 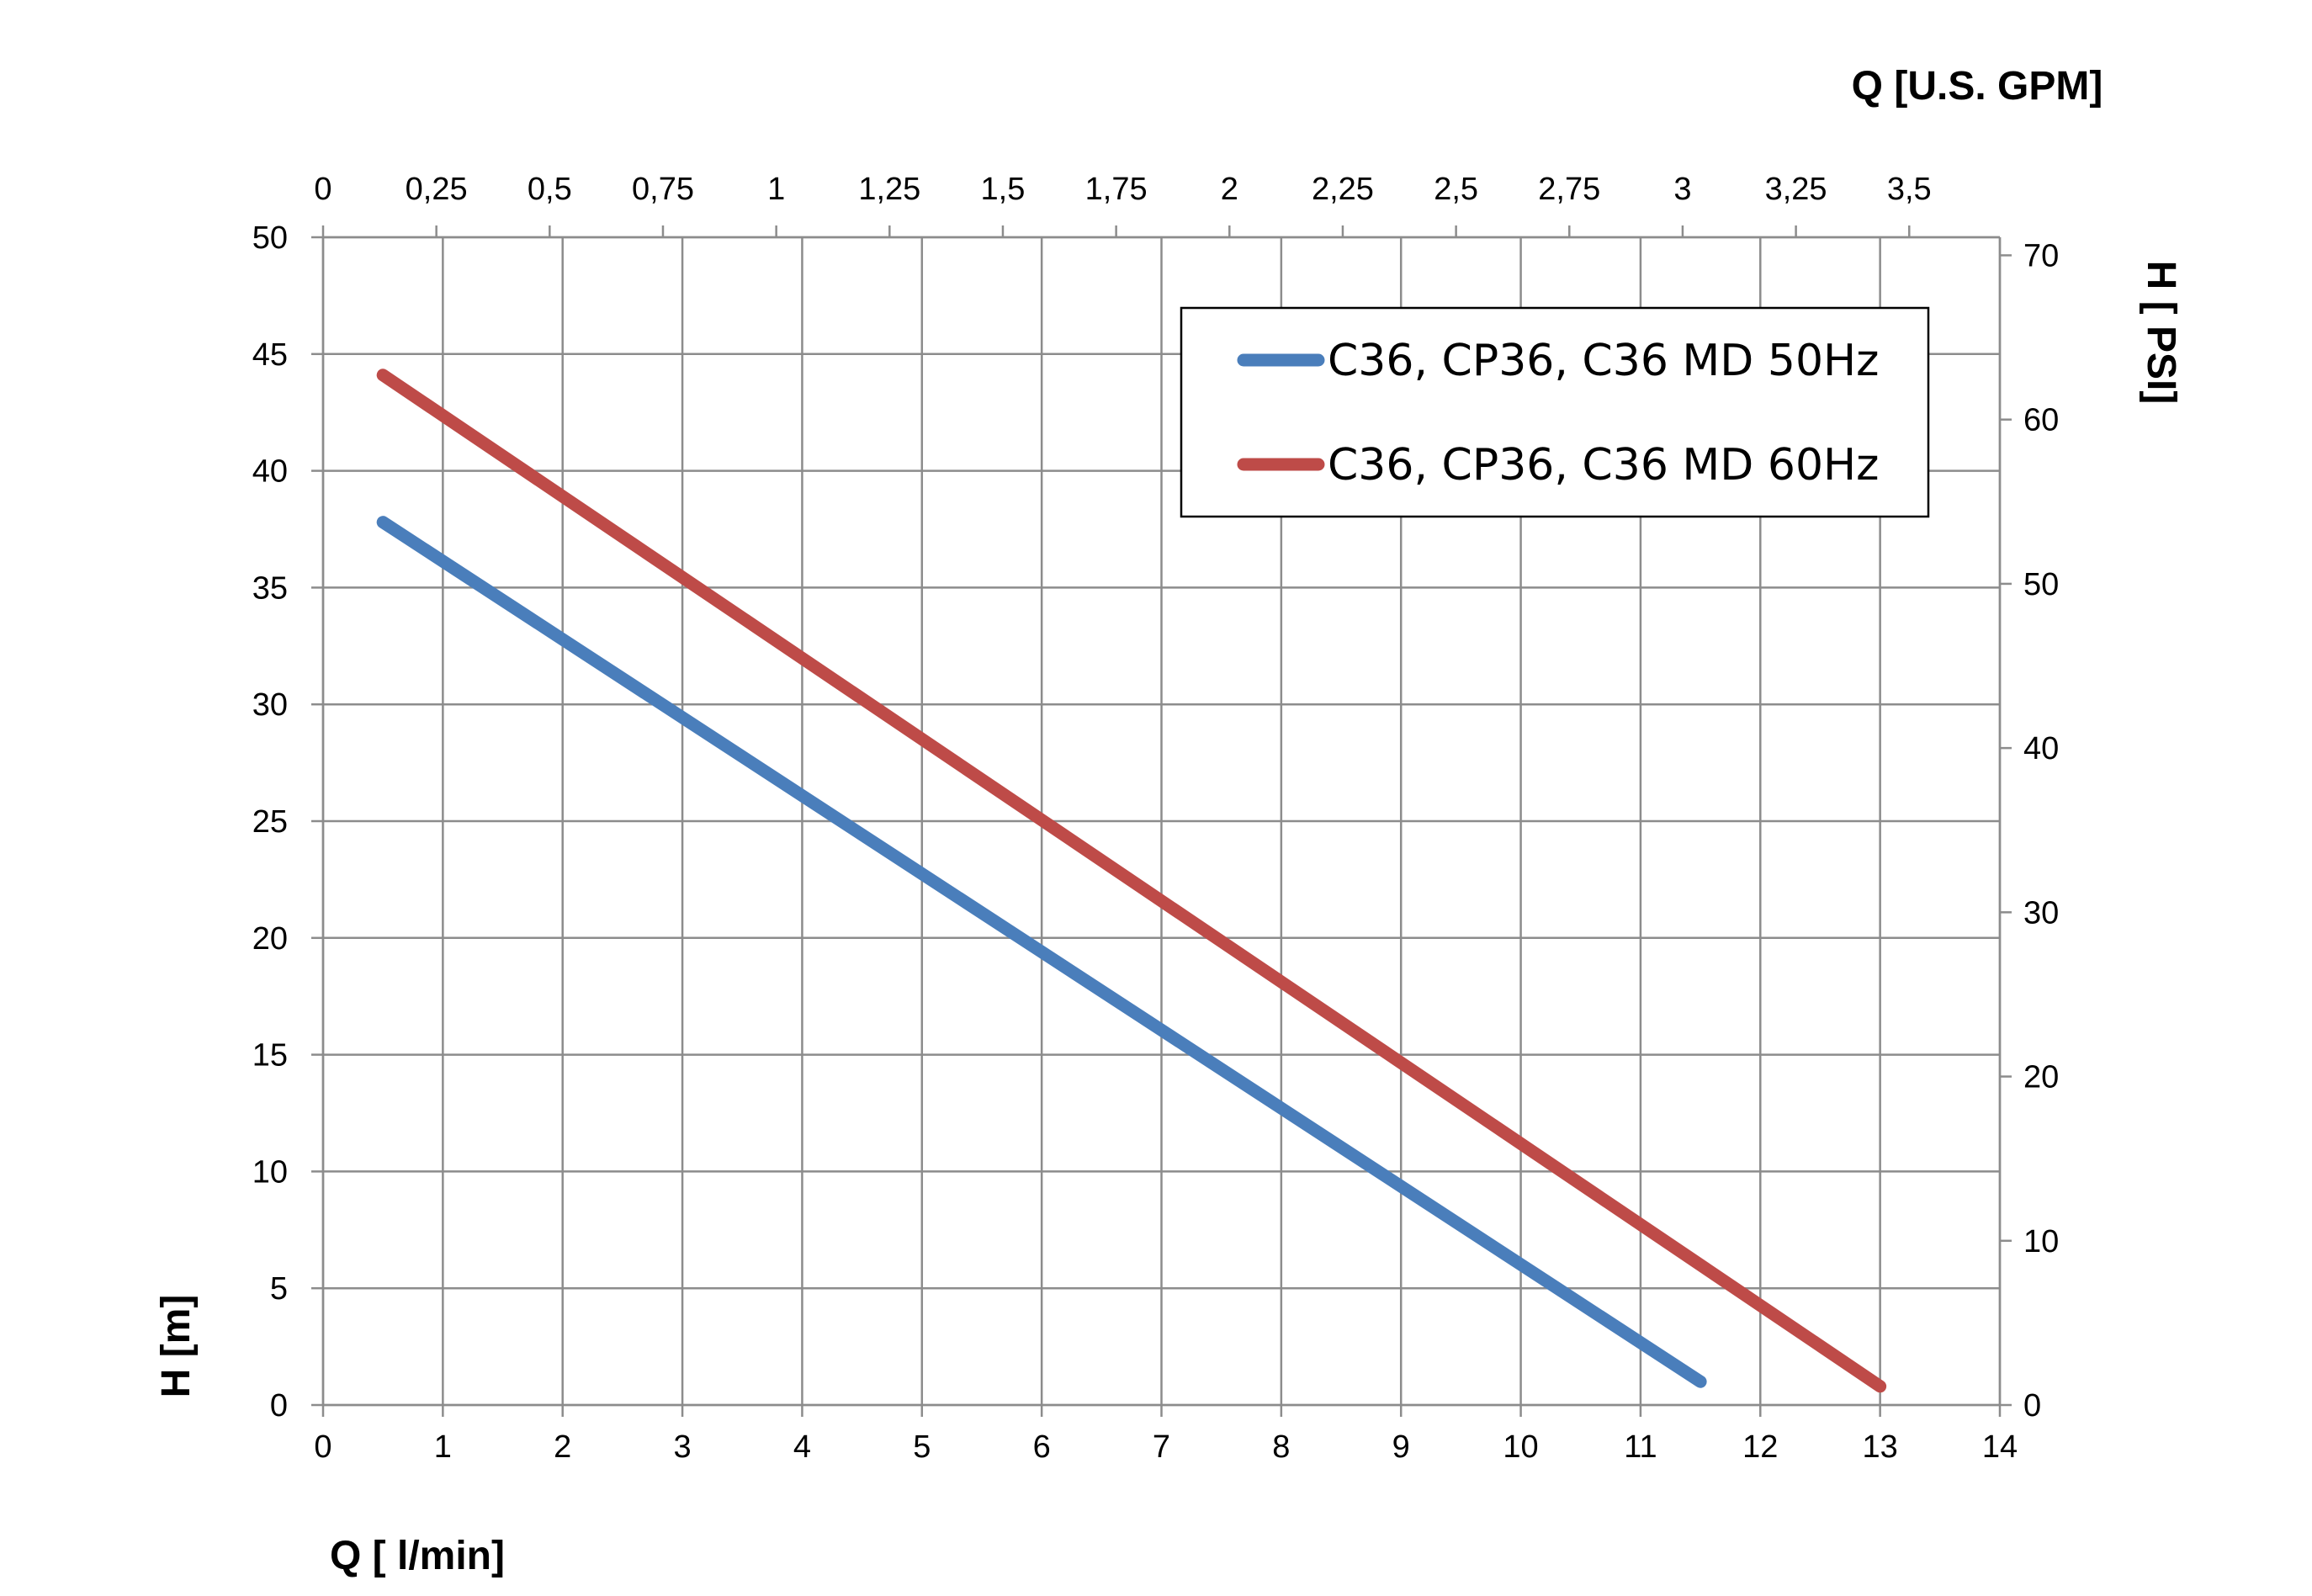 I want to click on x-tick-label: 2, so click(x=562, y=1447).